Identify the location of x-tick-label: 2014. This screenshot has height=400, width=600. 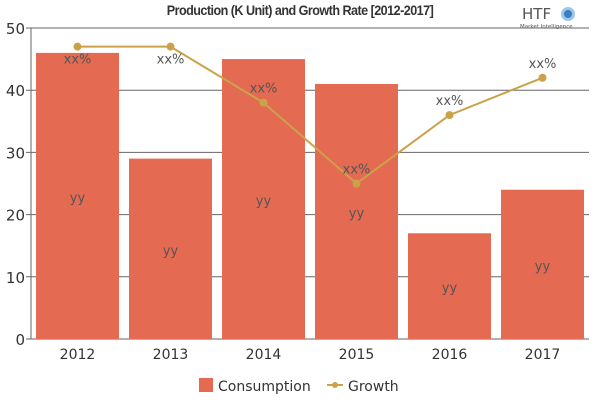
(264, 355).